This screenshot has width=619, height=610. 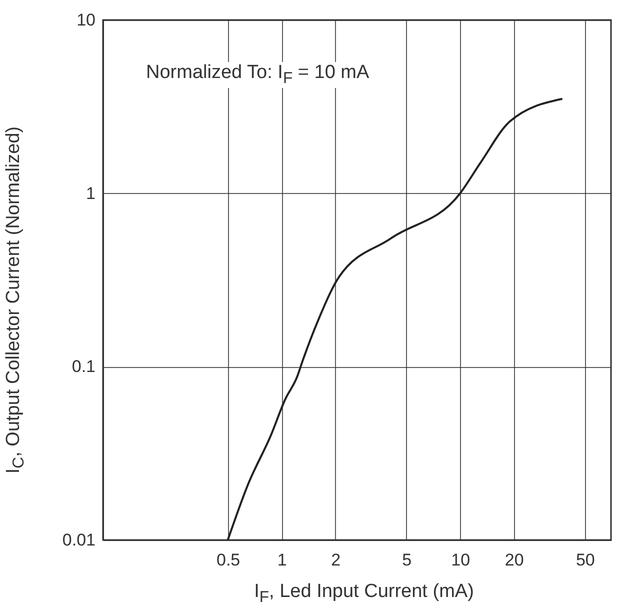 What do you see at coordinates (407, 560) in the screenshot?
I see `x-tick-label: 5` at bounding box center [407, 560].